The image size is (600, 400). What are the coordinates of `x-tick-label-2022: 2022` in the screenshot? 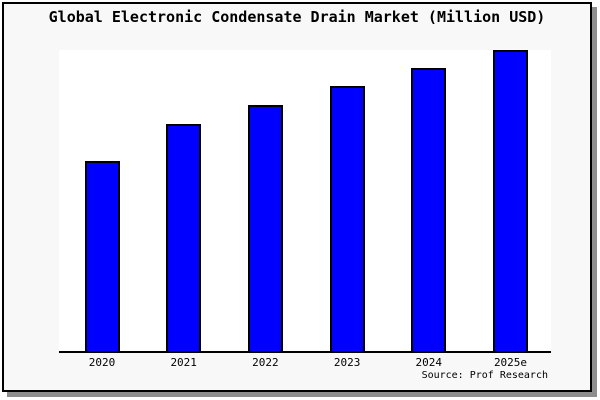 It's located at (265, 362).